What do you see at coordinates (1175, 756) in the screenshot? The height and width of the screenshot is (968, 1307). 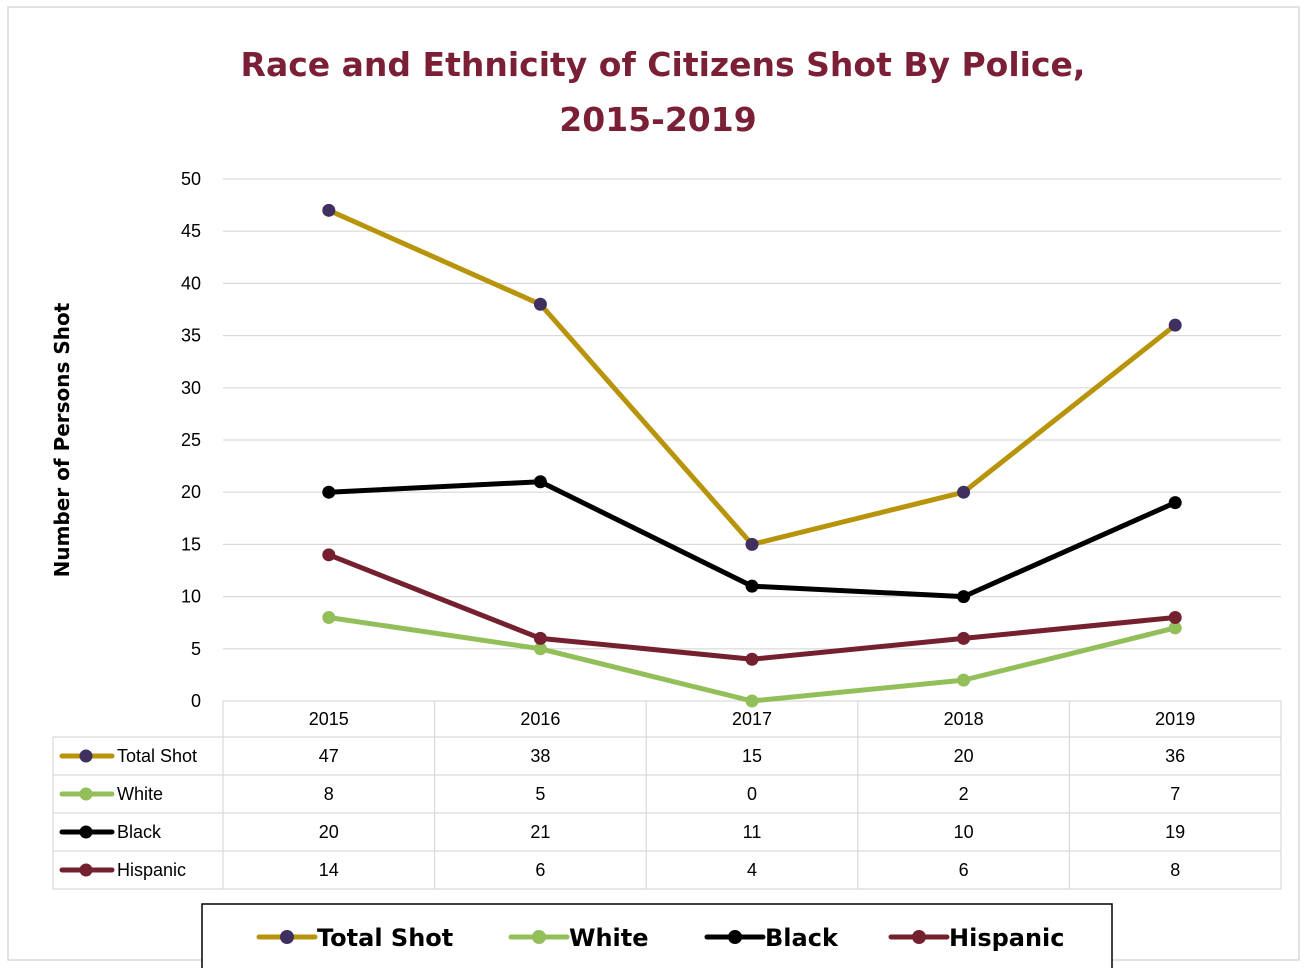 I see `table-total-shot-cell: 36` at bounding box center [1175, 756].